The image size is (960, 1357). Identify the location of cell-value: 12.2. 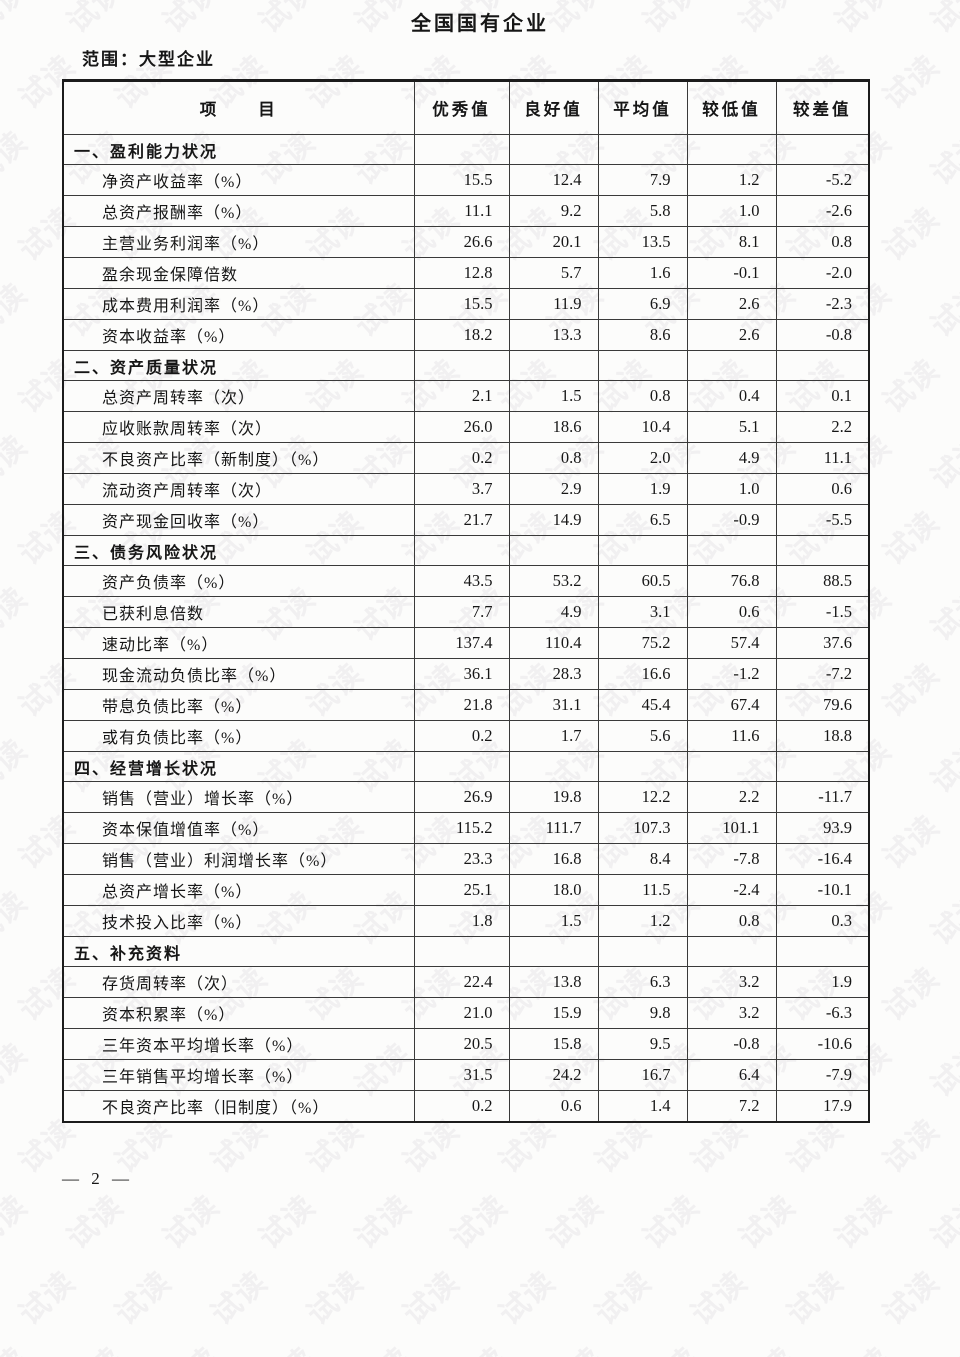
(642, 797).